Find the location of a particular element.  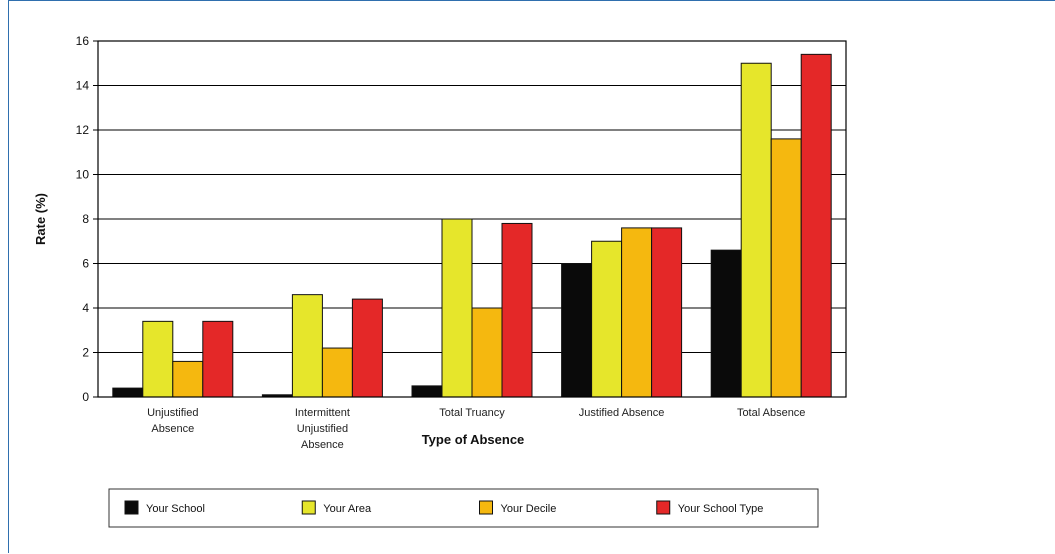

y-tick-labels: 0 2 4 6 8 10 12 14 16 is located at coordinates (83, 219).